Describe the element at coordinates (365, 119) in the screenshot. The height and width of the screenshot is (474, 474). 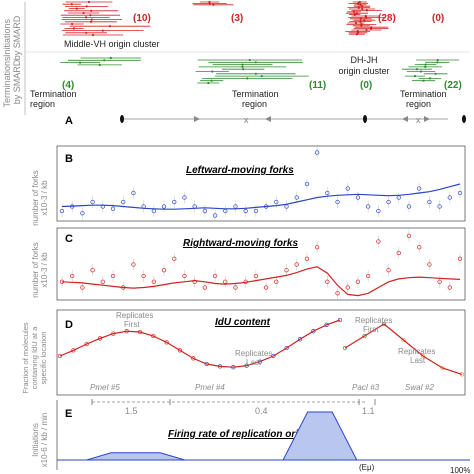
I see `panel-a-marker-mid` at that location.